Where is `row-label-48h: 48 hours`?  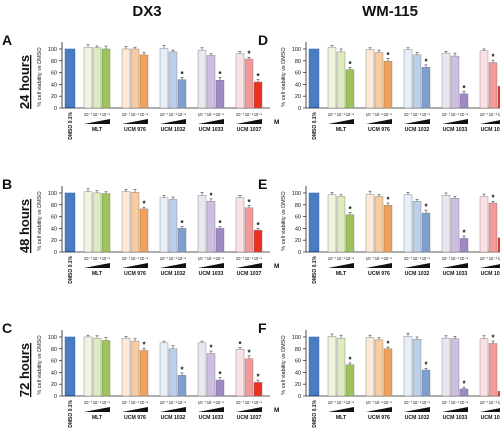
row-label-48h: 48 hours is located at coordinates (24, 226).